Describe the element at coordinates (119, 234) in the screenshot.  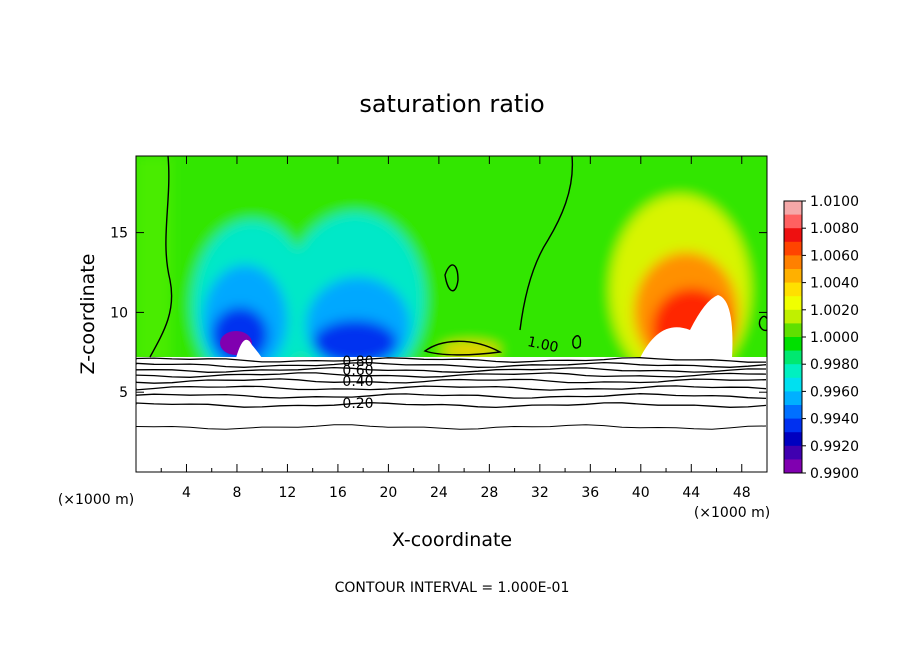
I see `y-tick-label-15: 15` at that location.